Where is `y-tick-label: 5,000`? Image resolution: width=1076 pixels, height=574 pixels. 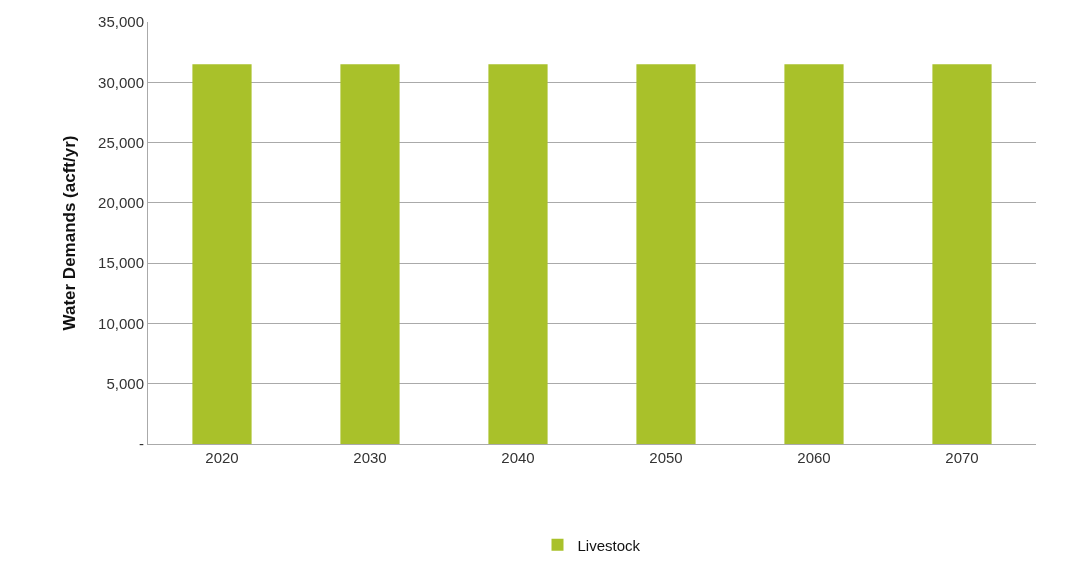 y-tick-label: 5,000 is located at coordinates (125, 383).